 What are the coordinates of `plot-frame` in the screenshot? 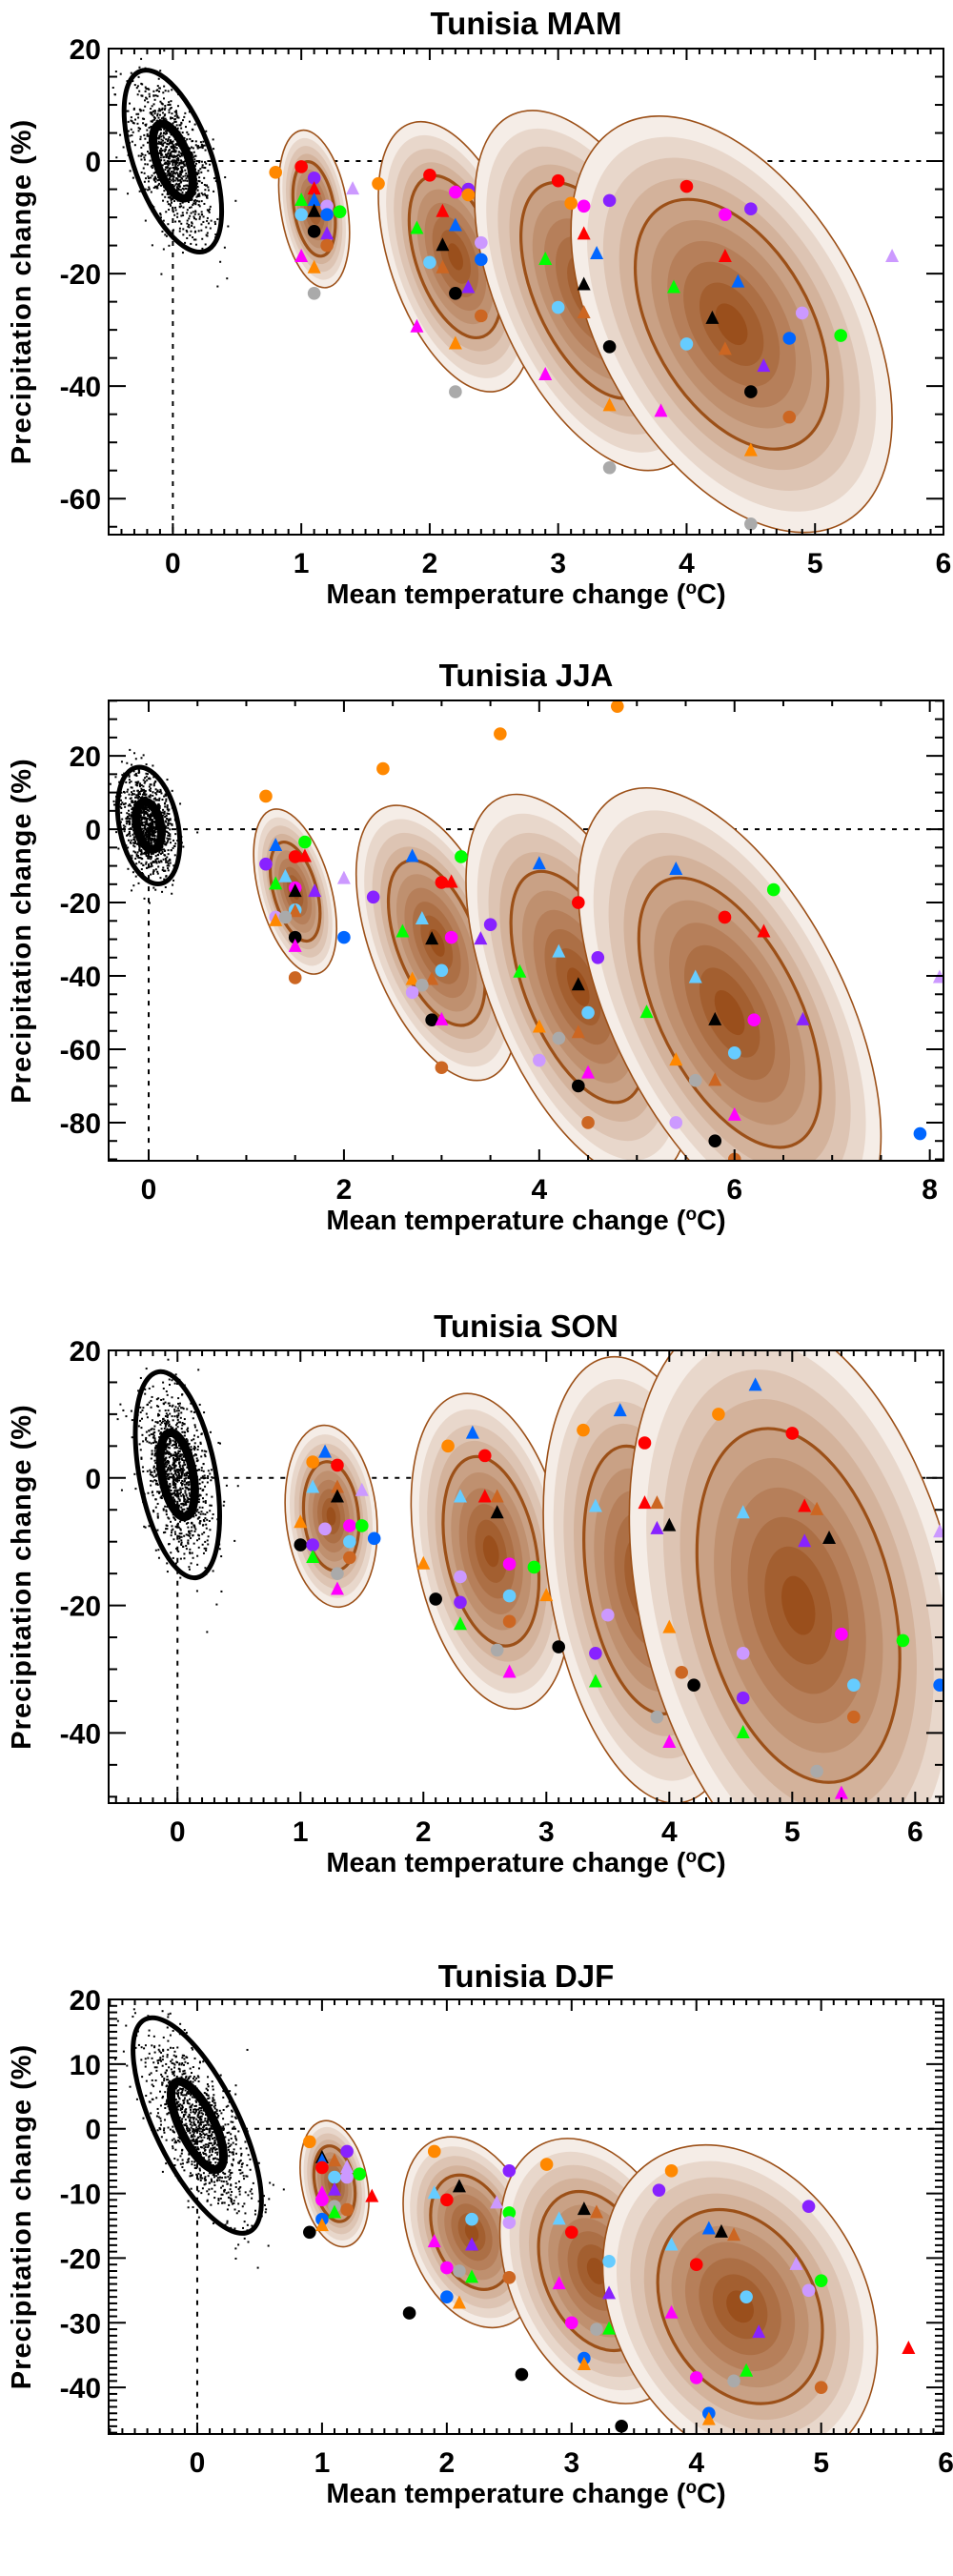 It's located at (526, 2217).